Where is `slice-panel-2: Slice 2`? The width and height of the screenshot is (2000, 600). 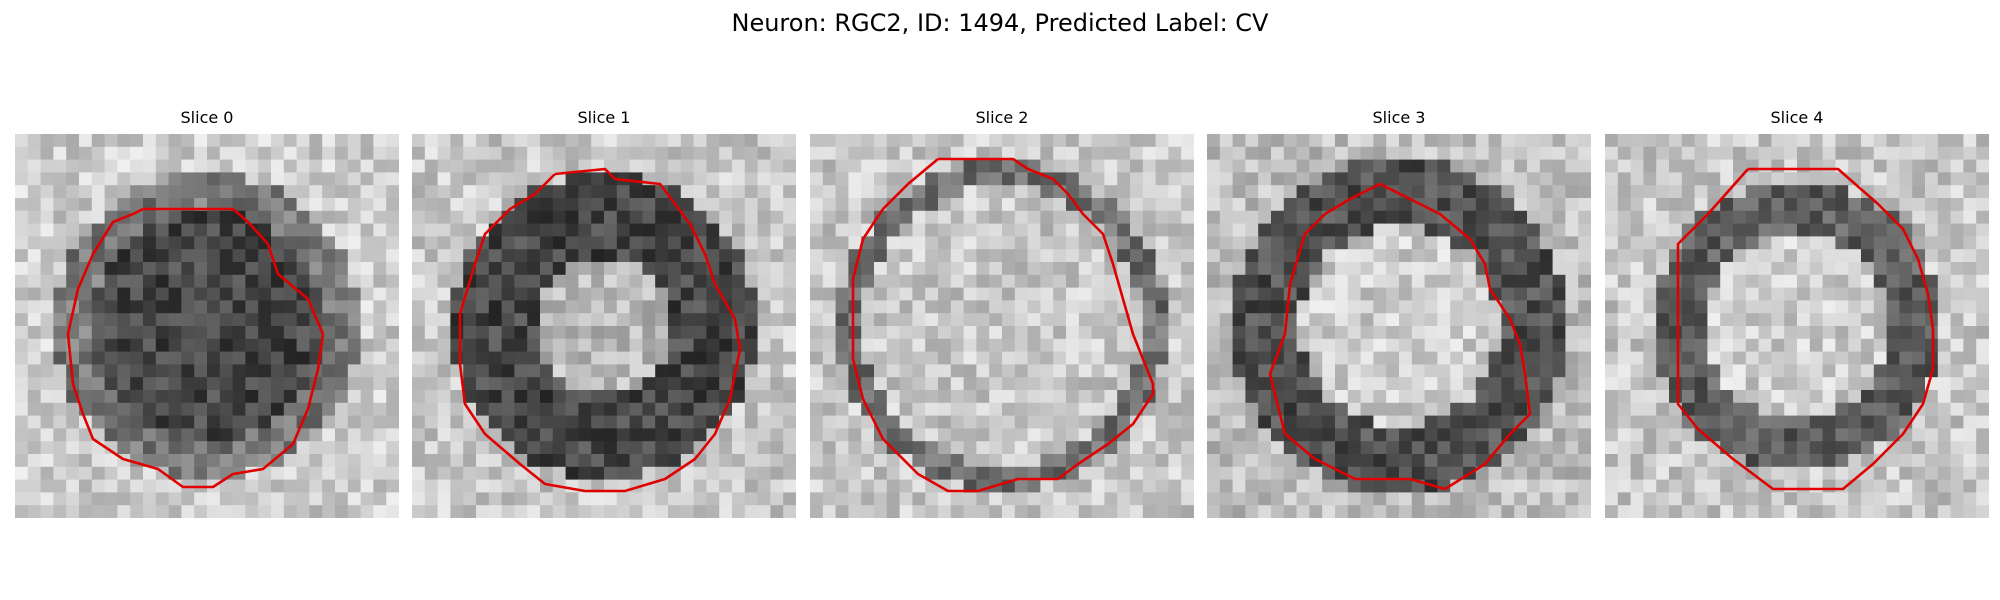 slice-panel-2: Slice 2 is located at coordinates (1002, 313).